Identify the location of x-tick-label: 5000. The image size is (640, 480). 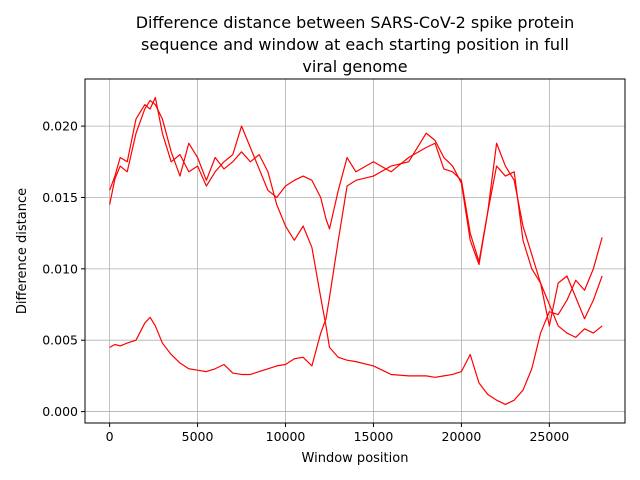
(198, 436).